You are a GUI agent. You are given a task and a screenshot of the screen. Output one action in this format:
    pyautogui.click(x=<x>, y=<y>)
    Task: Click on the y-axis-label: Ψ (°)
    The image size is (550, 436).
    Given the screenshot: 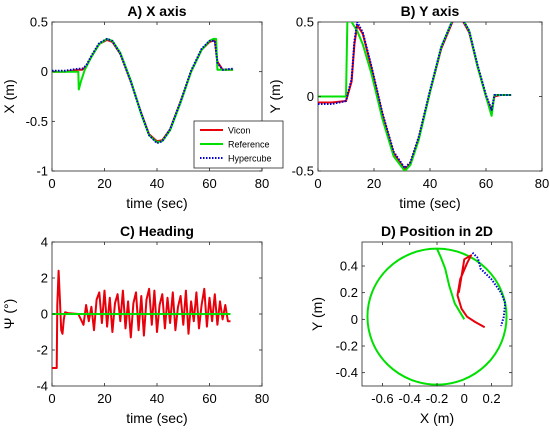 What is the action you would take?
    pyautogui.click(x=9, y=314)
    